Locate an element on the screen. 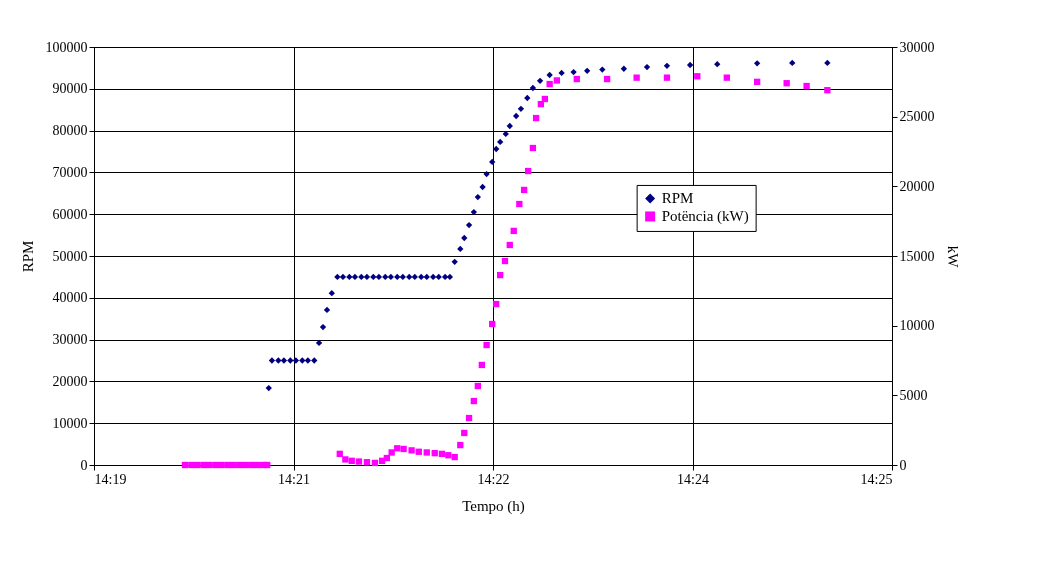  y-tick-label: 30000 is located at coordinates (70, 340).